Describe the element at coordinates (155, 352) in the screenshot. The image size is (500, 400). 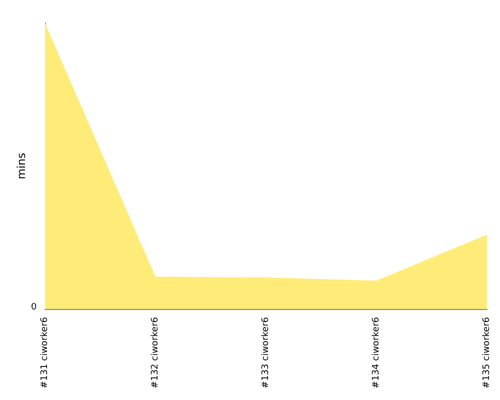
I see `x-tick-label: #132 ciworker6` at that location.